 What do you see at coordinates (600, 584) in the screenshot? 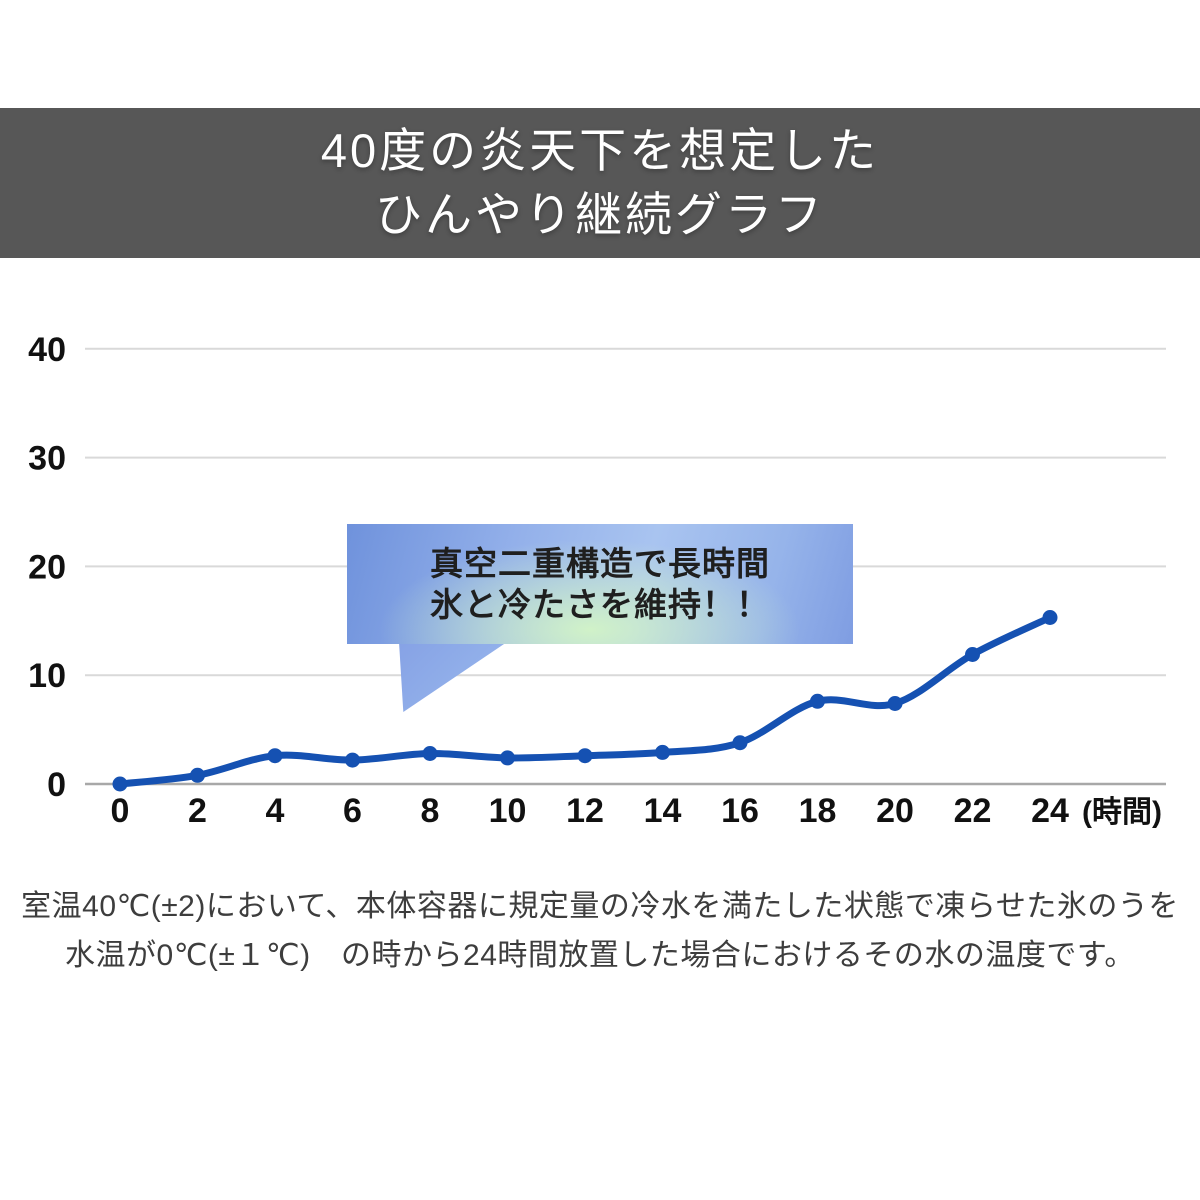
I see `speech-bubble: 真空二重構造で長時間 氷と冷たさを維持！！` at bounding box center [600, 584].